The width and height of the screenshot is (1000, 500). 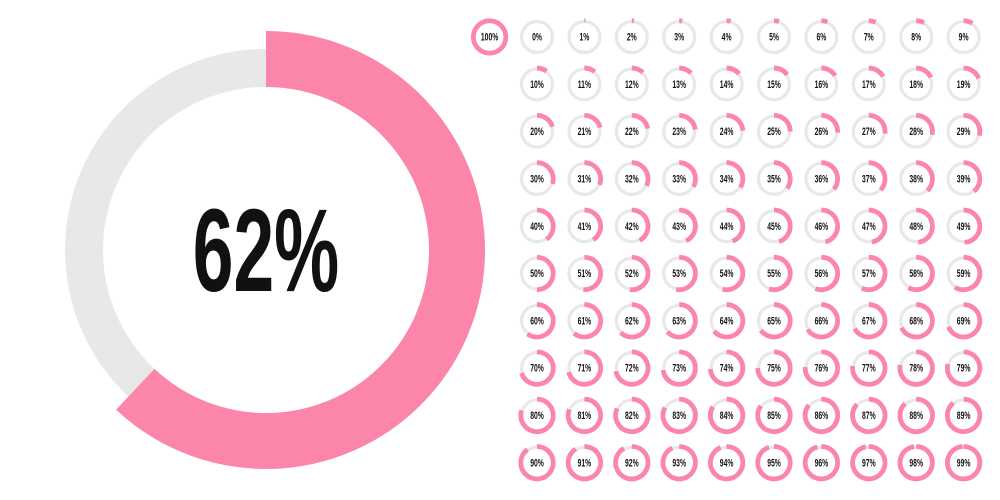 I want to click on donut-label: 64%, so click(x=727, y=321).